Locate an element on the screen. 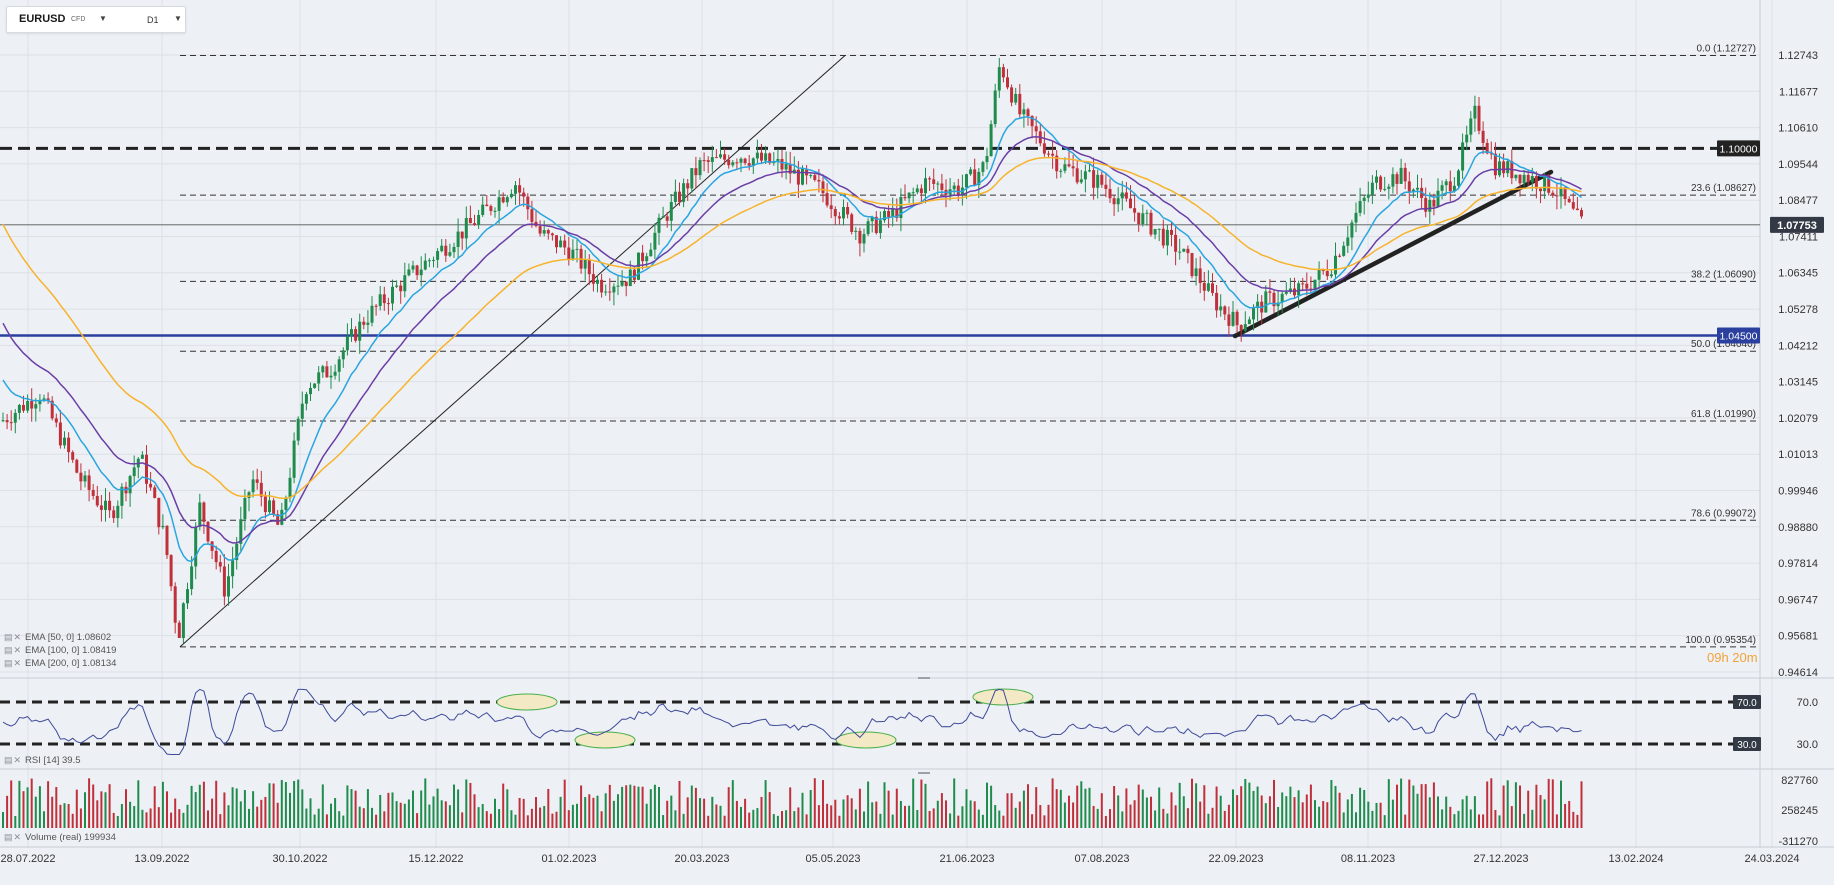 This screenshot has width=1834, height=885. timeframe-label: D1 is located at coordinates (153, 20).